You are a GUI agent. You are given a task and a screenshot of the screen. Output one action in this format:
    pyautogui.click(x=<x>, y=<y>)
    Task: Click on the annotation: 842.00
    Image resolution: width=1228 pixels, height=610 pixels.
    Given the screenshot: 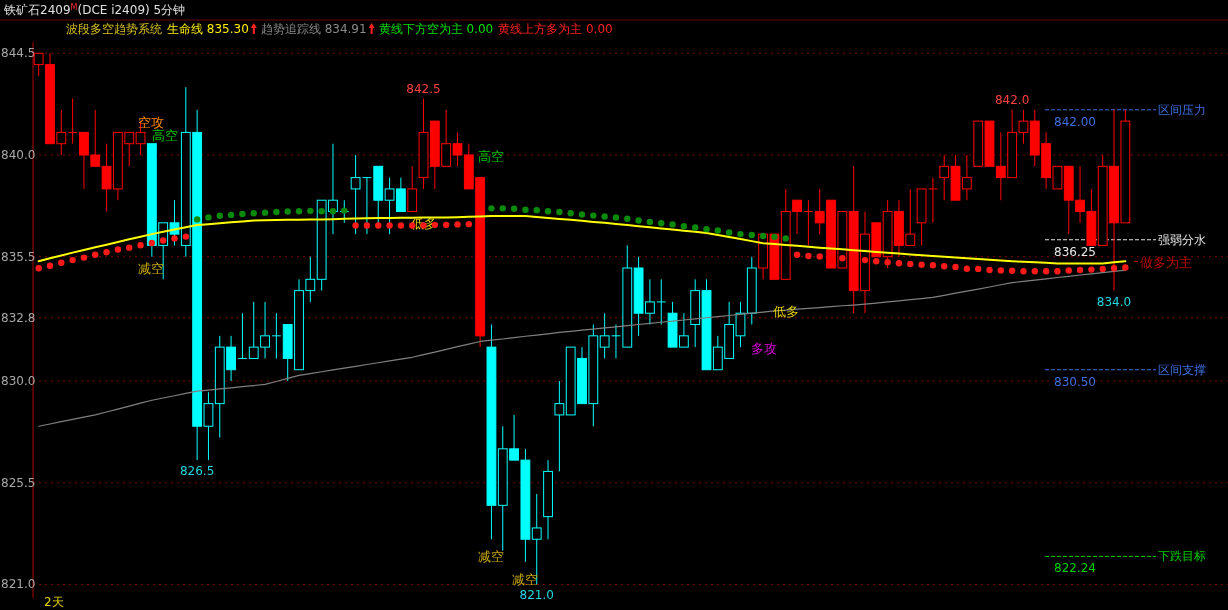 What is the action you would take?
    pyautogui.click(x=1075, y=121)
    